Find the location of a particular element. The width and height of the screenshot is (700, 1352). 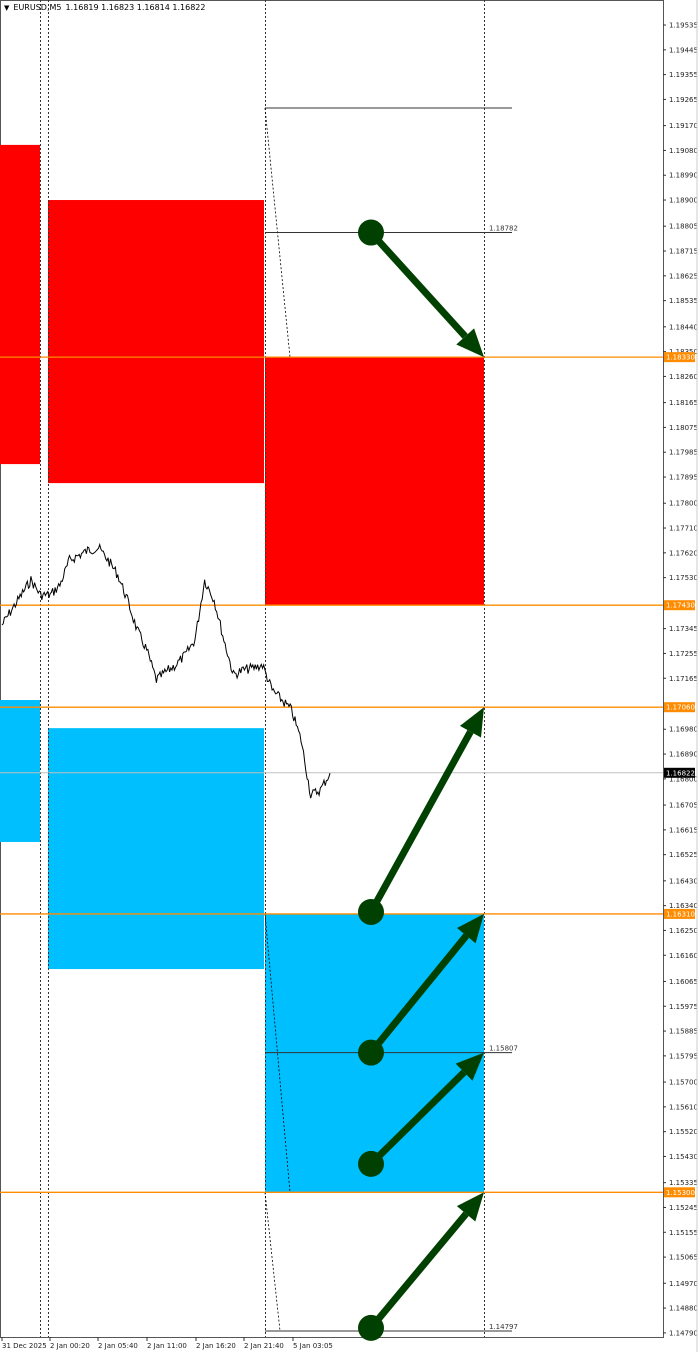

y-tick-label: 1.17710 is located at coordinates (683, 529).